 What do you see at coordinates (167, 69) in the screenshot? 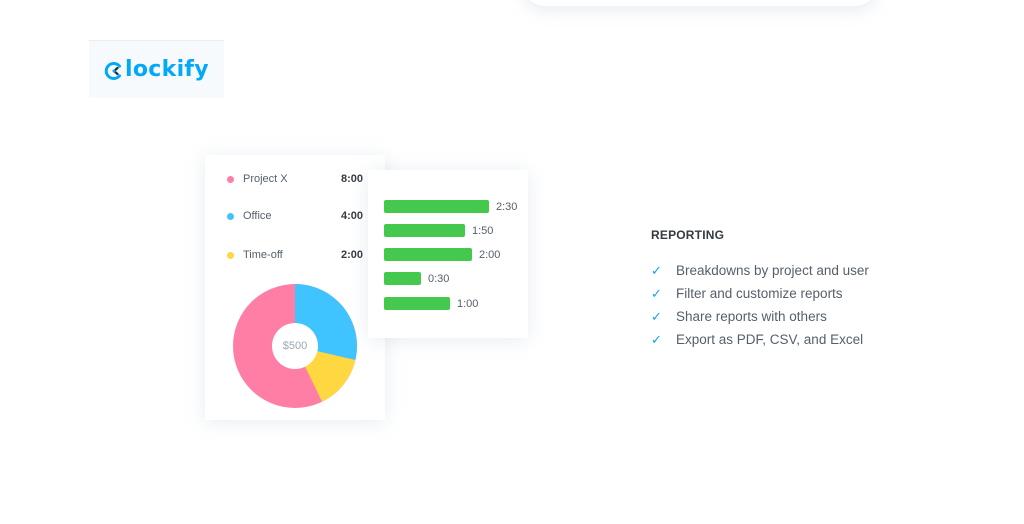
I see `logo-text: lockify` at bounding box center [167, 69].